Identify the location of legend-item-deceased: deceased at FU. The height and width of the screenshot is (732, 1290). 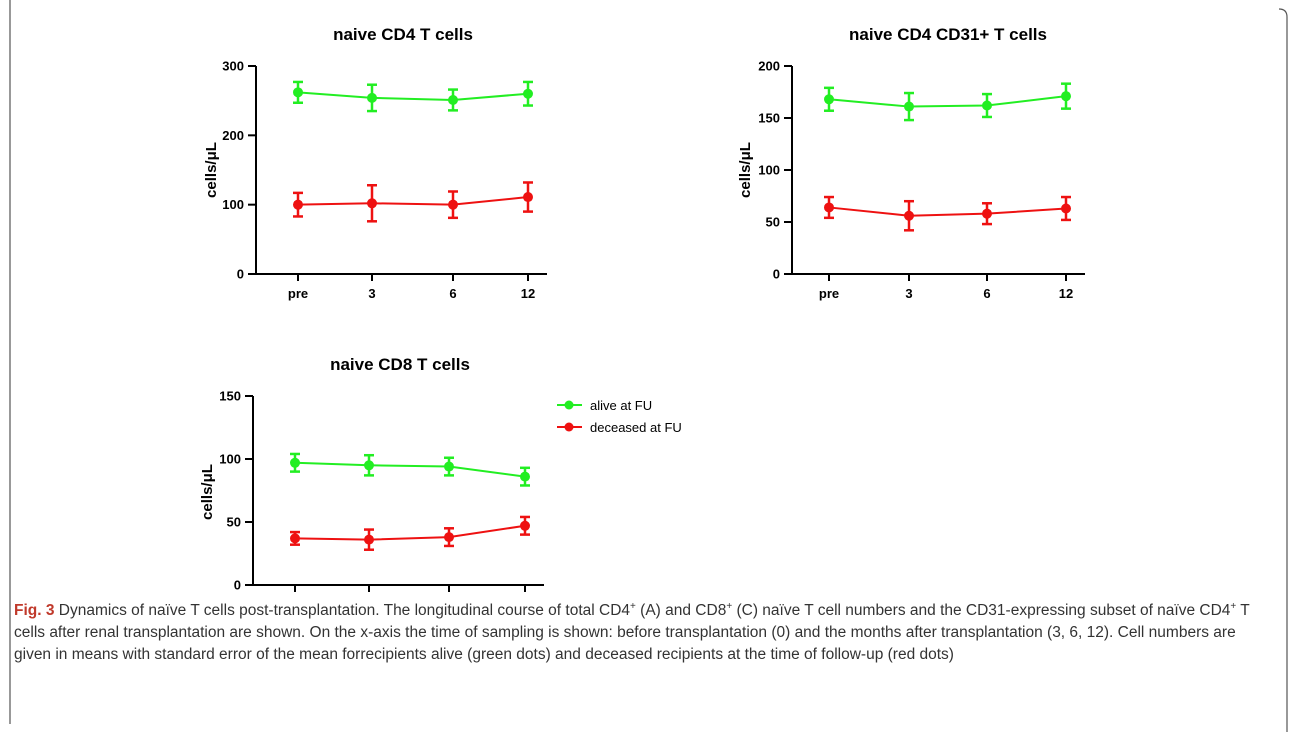
(619, 427).